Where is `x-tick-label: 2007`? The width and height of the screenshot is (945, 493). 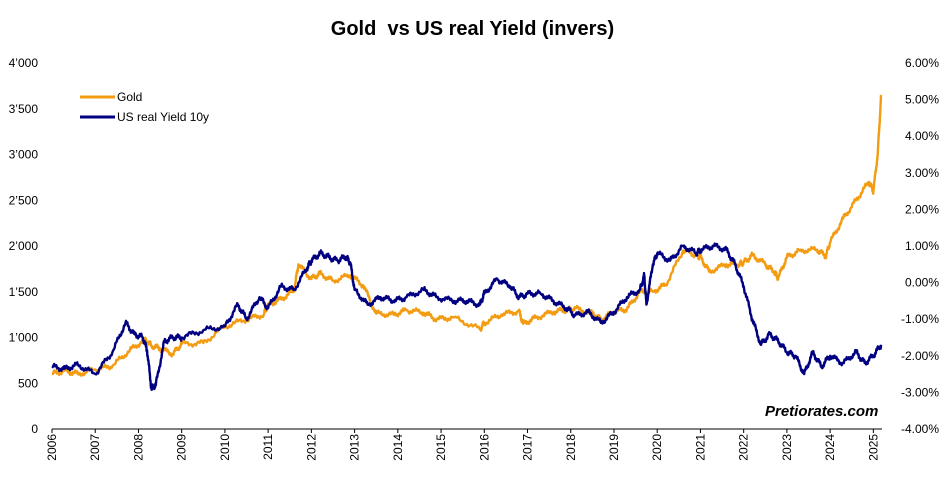 x-tick-label: 2007 is located at coordinates (95, 447).